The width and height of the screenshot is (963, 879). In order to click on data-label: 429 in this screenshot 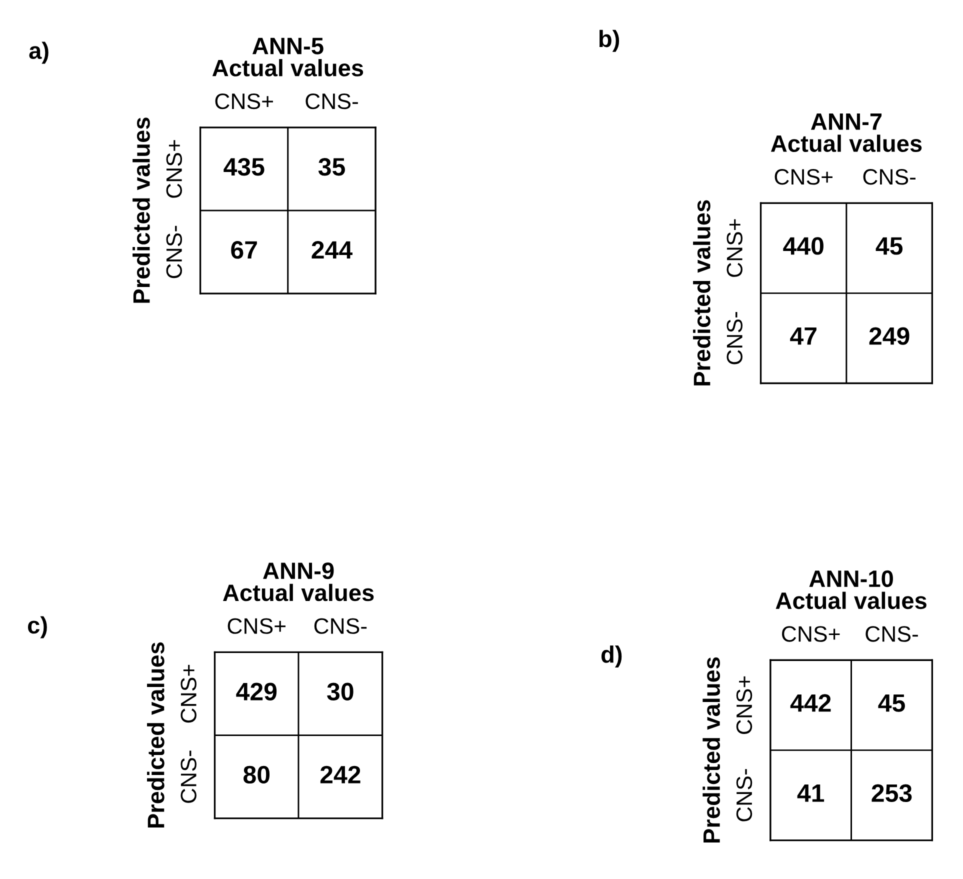, I will do `click(256, 691)`.